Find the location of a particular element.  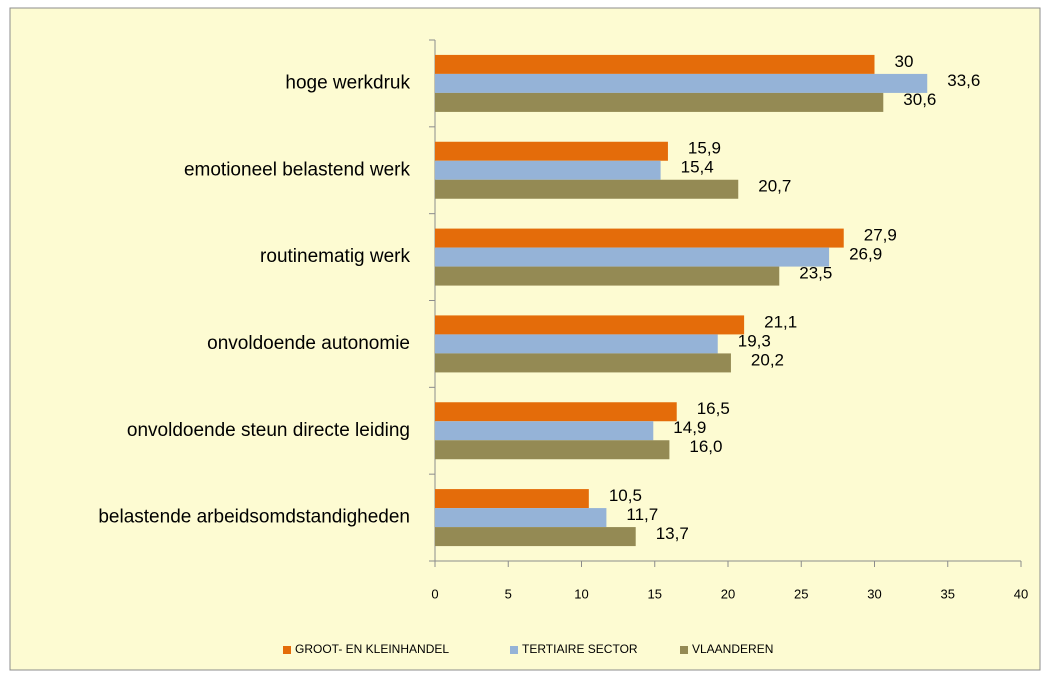

value-label: 27,9 is located at coordinates (880, 235).